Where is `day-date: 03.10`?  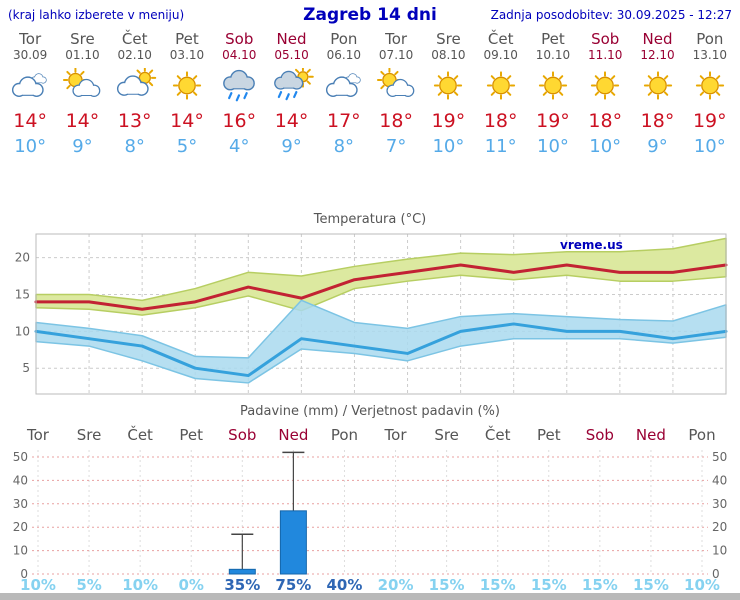 day-date: 03.10 is located at coordinates (187, 55).